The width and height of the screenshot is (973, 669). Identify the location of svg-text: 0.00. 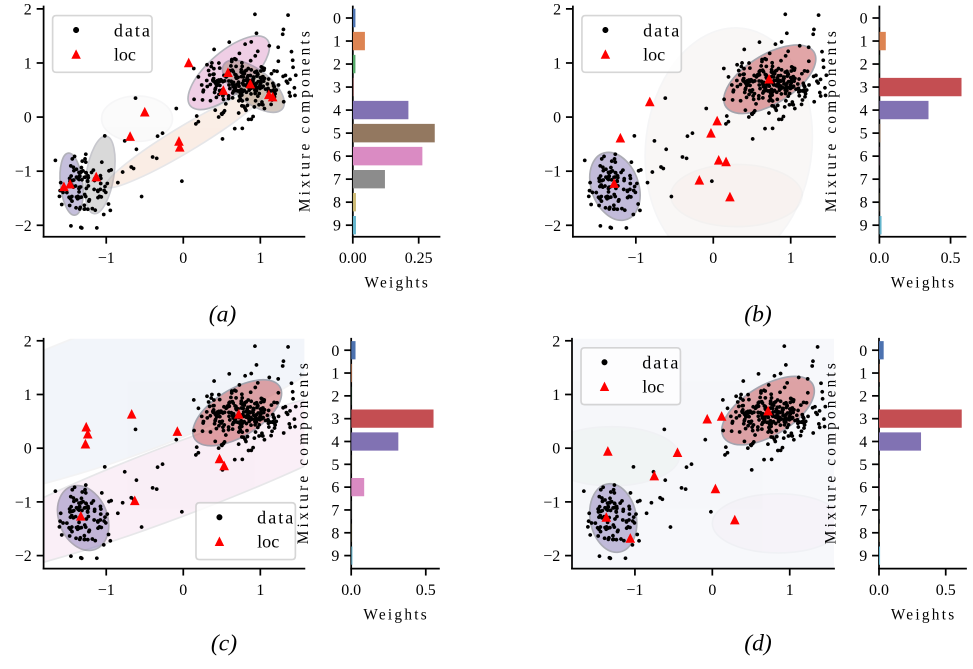
(353, 258).